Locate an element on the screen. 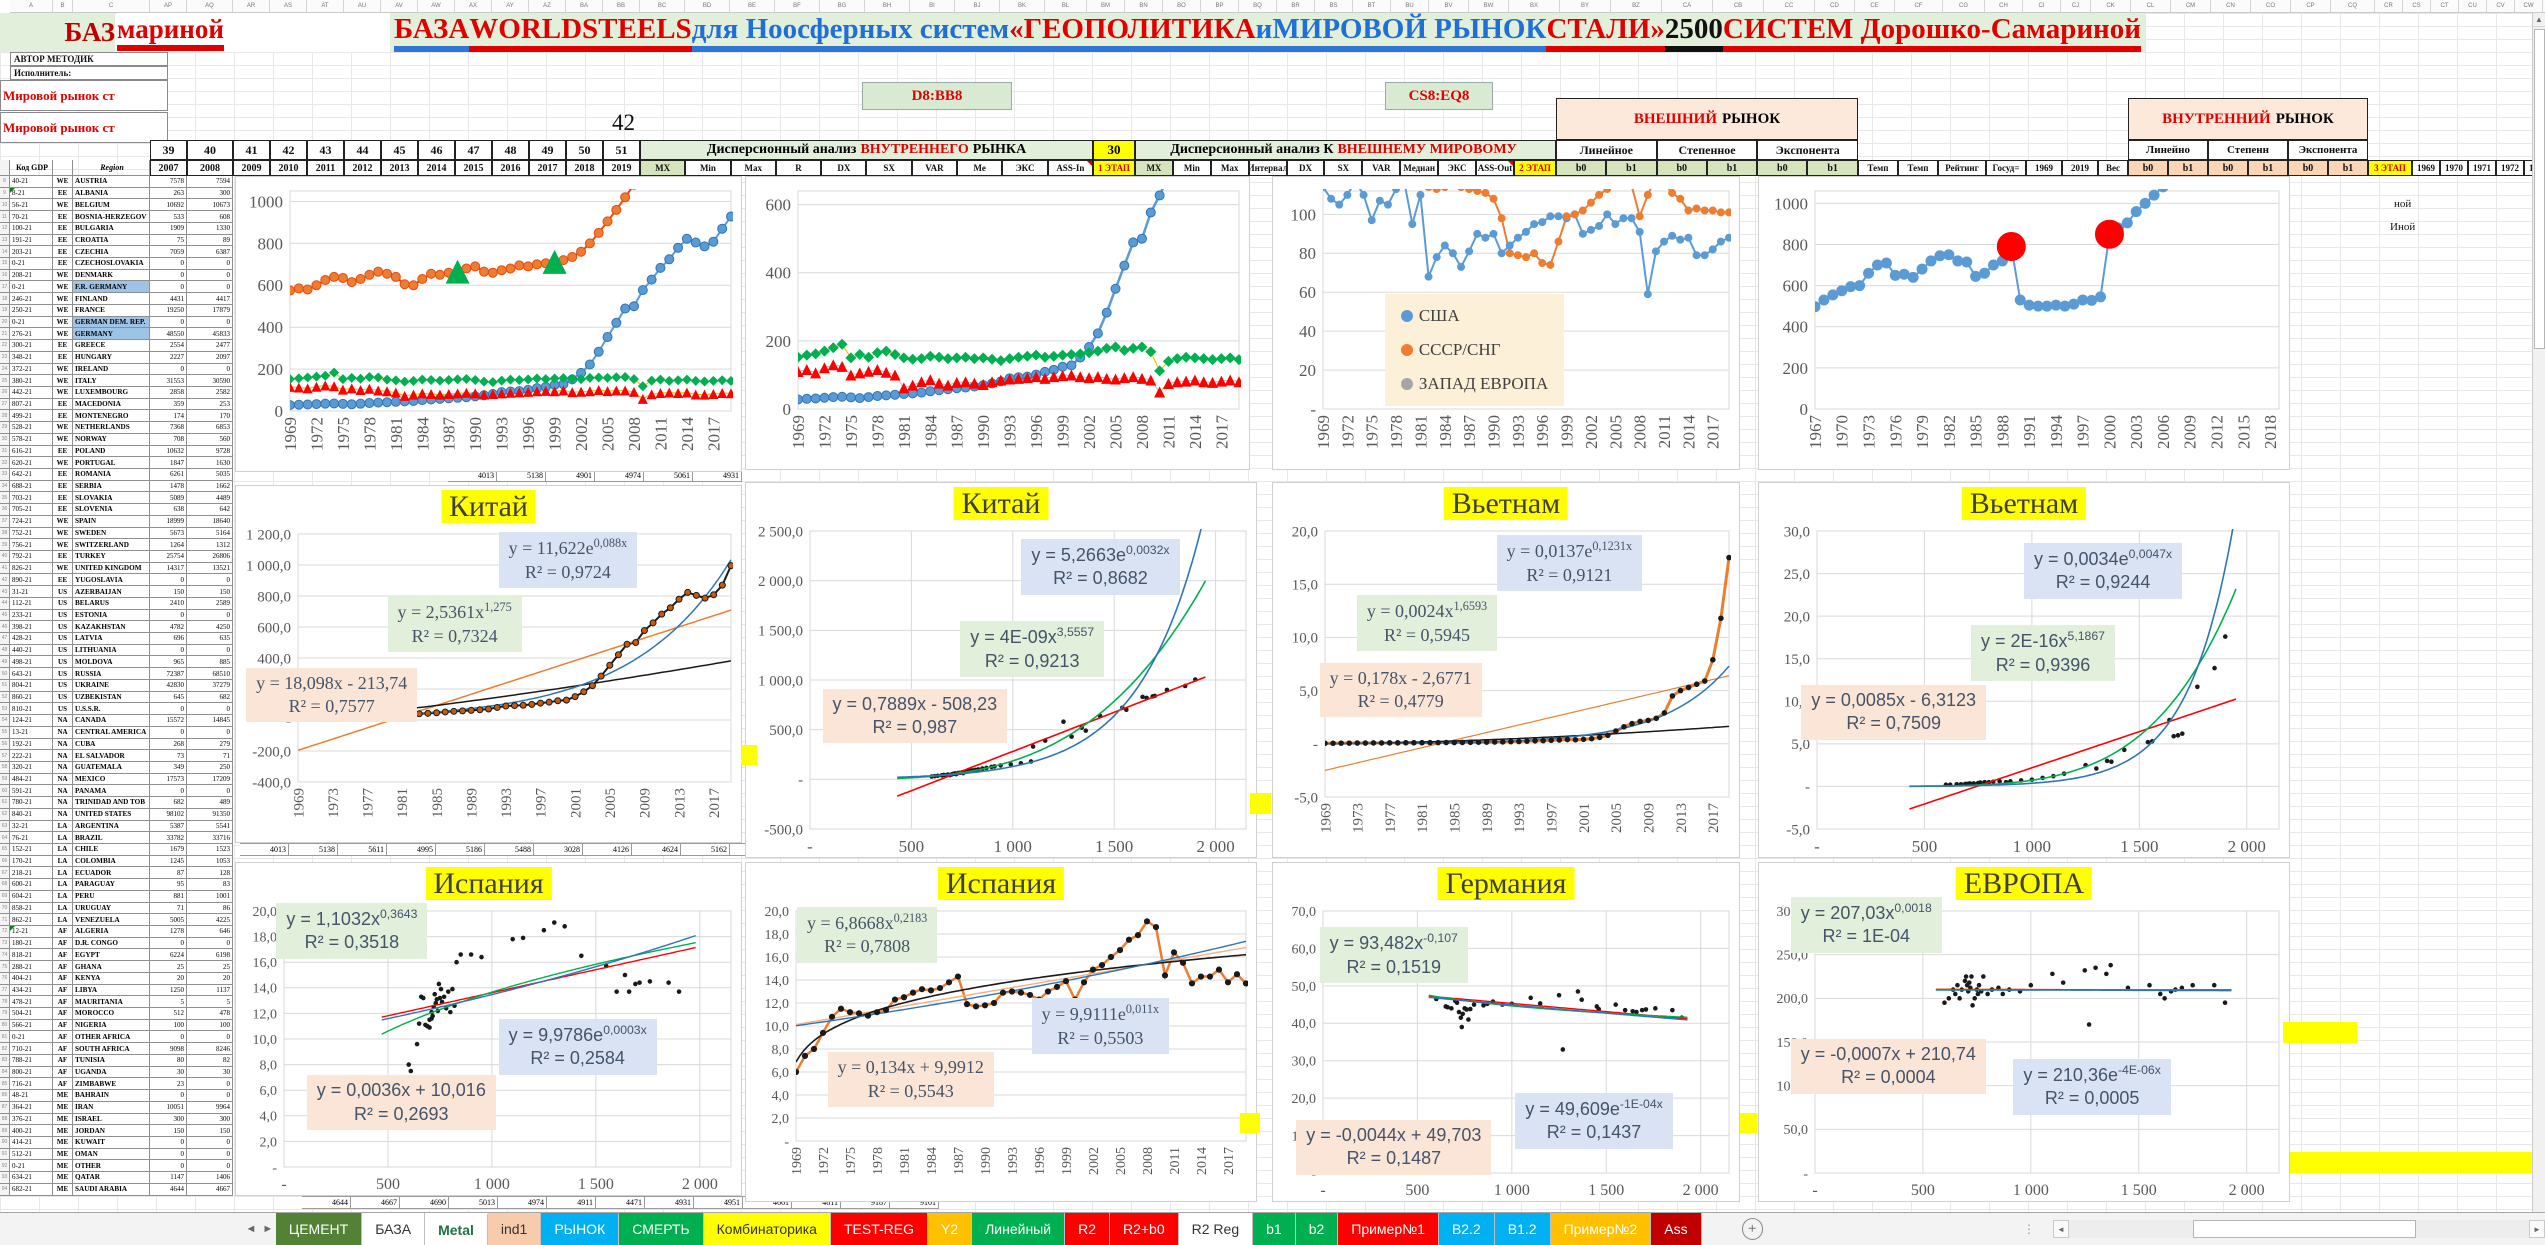  fit-header-cell: Линейное is located at coordinates (1606, 150).